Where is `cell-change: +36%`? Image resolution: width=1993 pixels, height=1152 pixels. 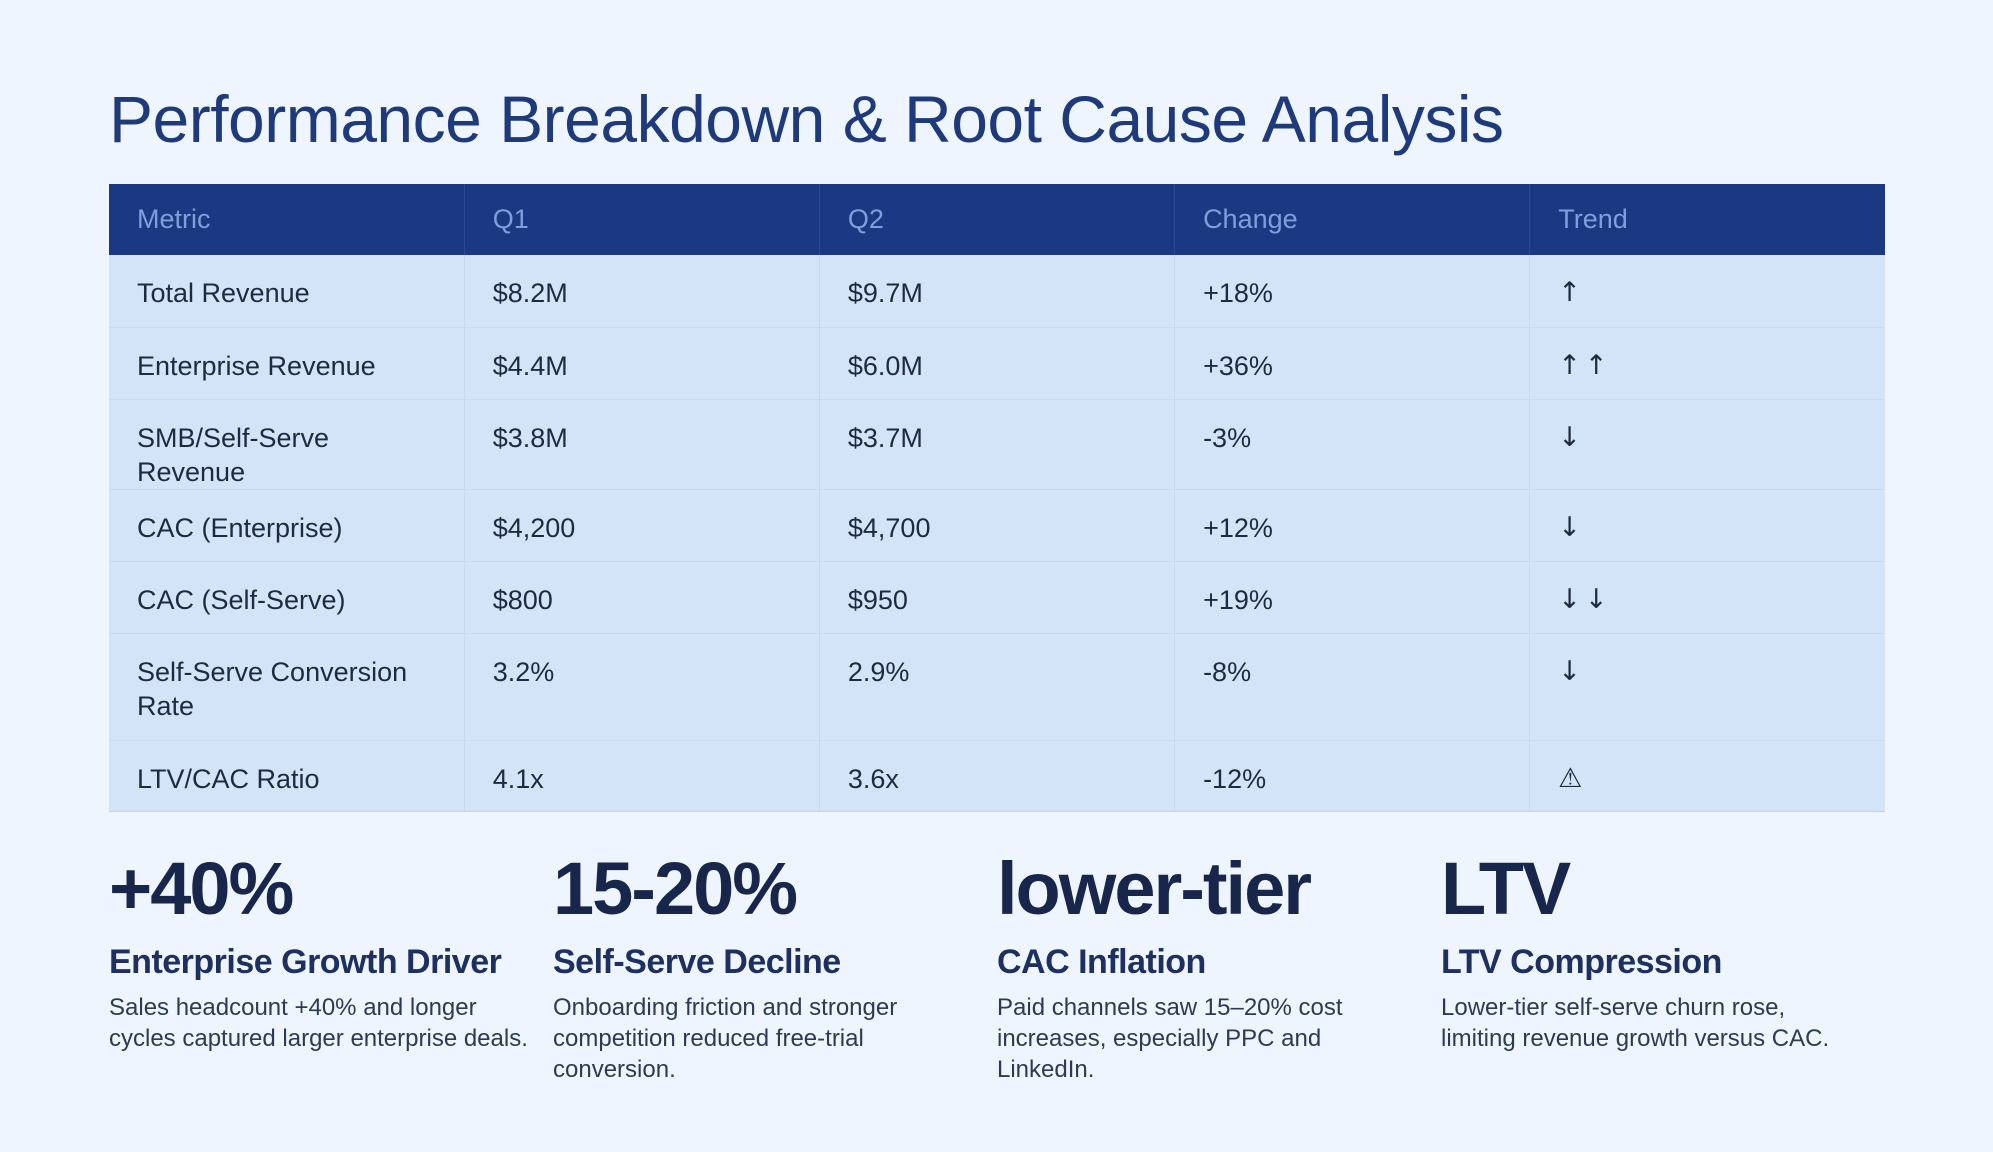 cell-change: +36% is located at coordinates (1352, 363).